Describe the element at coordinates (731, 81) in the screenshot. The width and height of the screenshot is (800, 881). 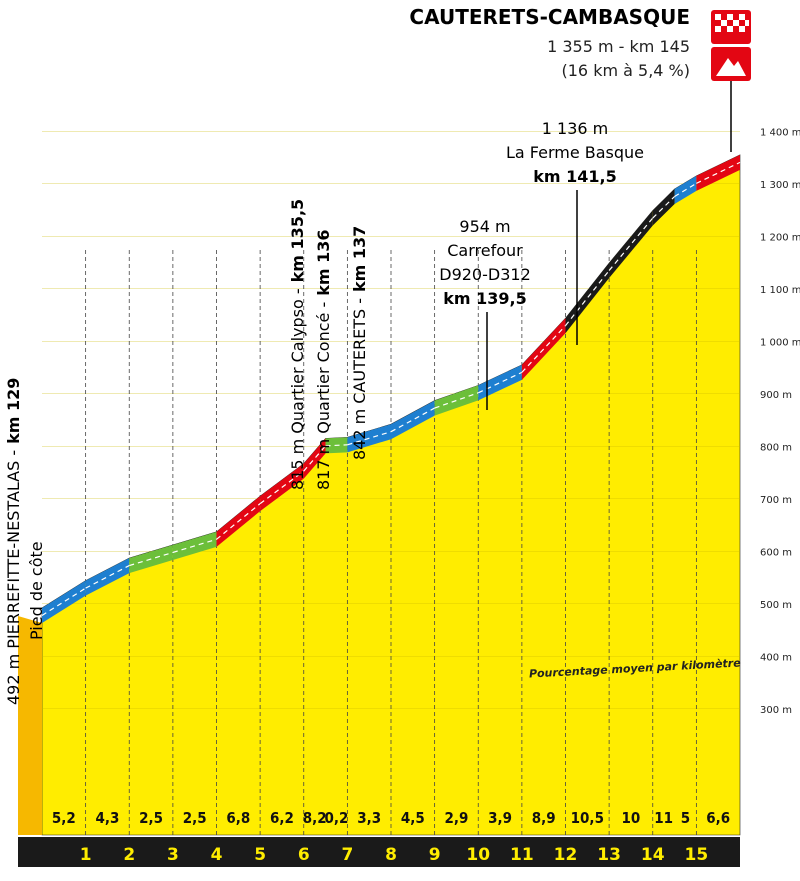
I see `finish-icons` at that location.